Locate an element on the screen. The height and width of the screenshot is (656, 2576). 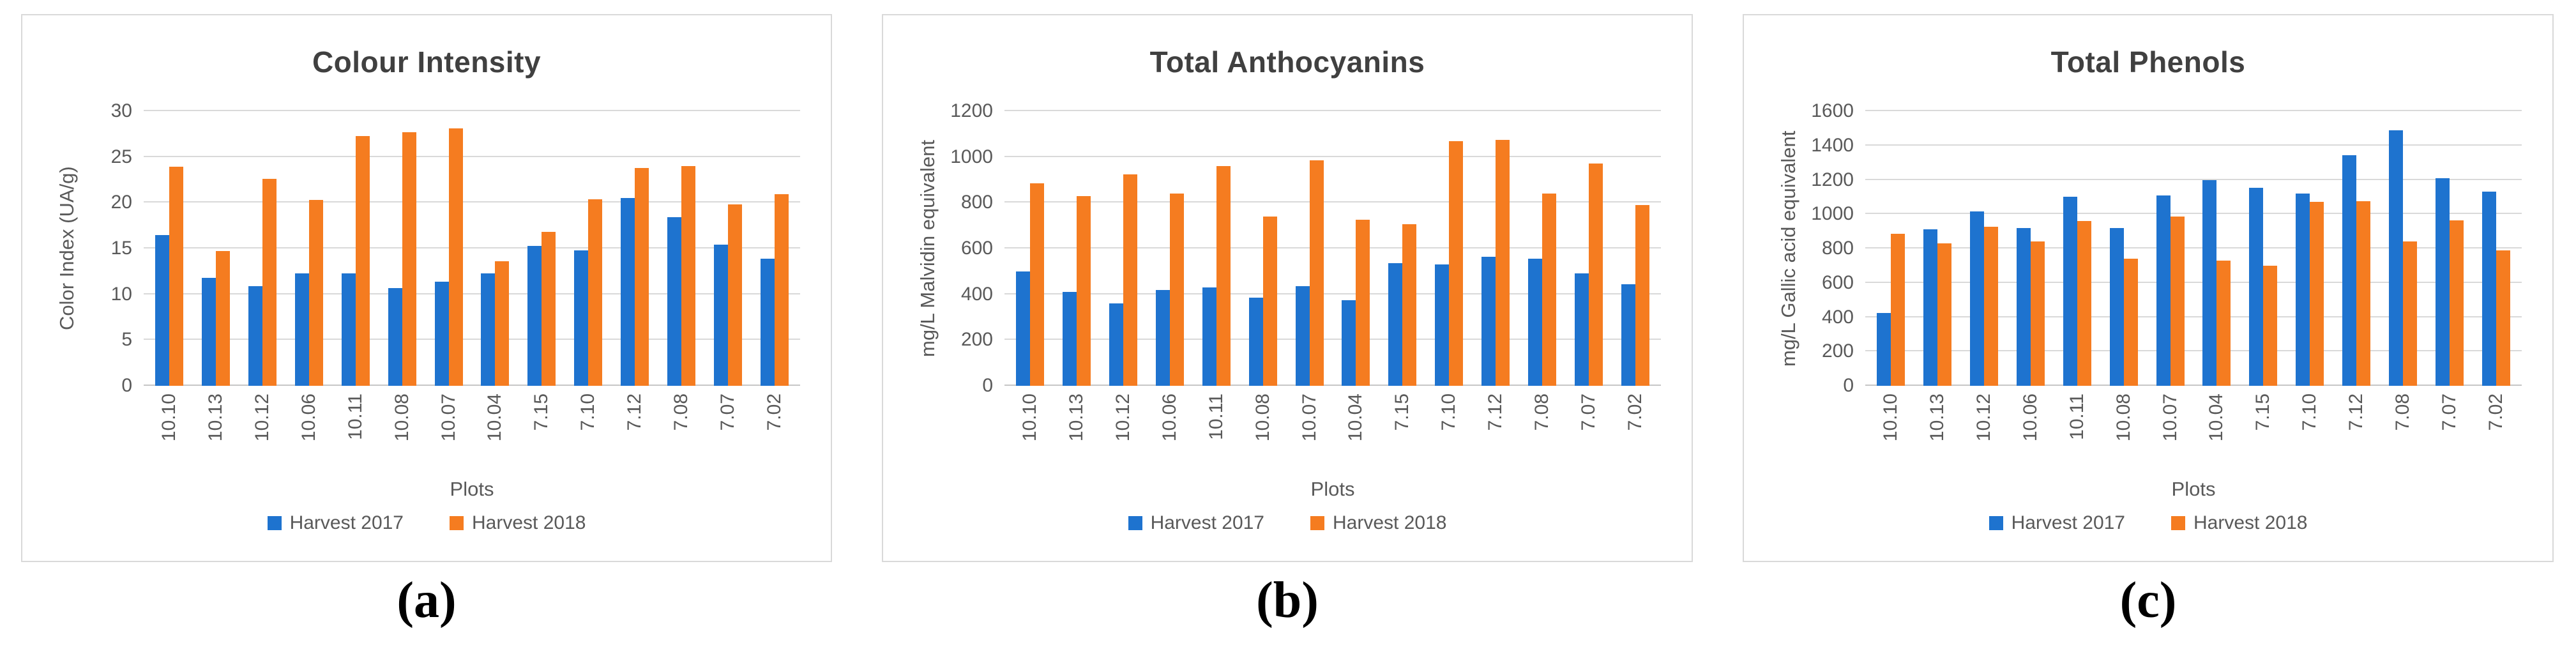
x-axis-title: Plots is located at coordinates (2193, 489).